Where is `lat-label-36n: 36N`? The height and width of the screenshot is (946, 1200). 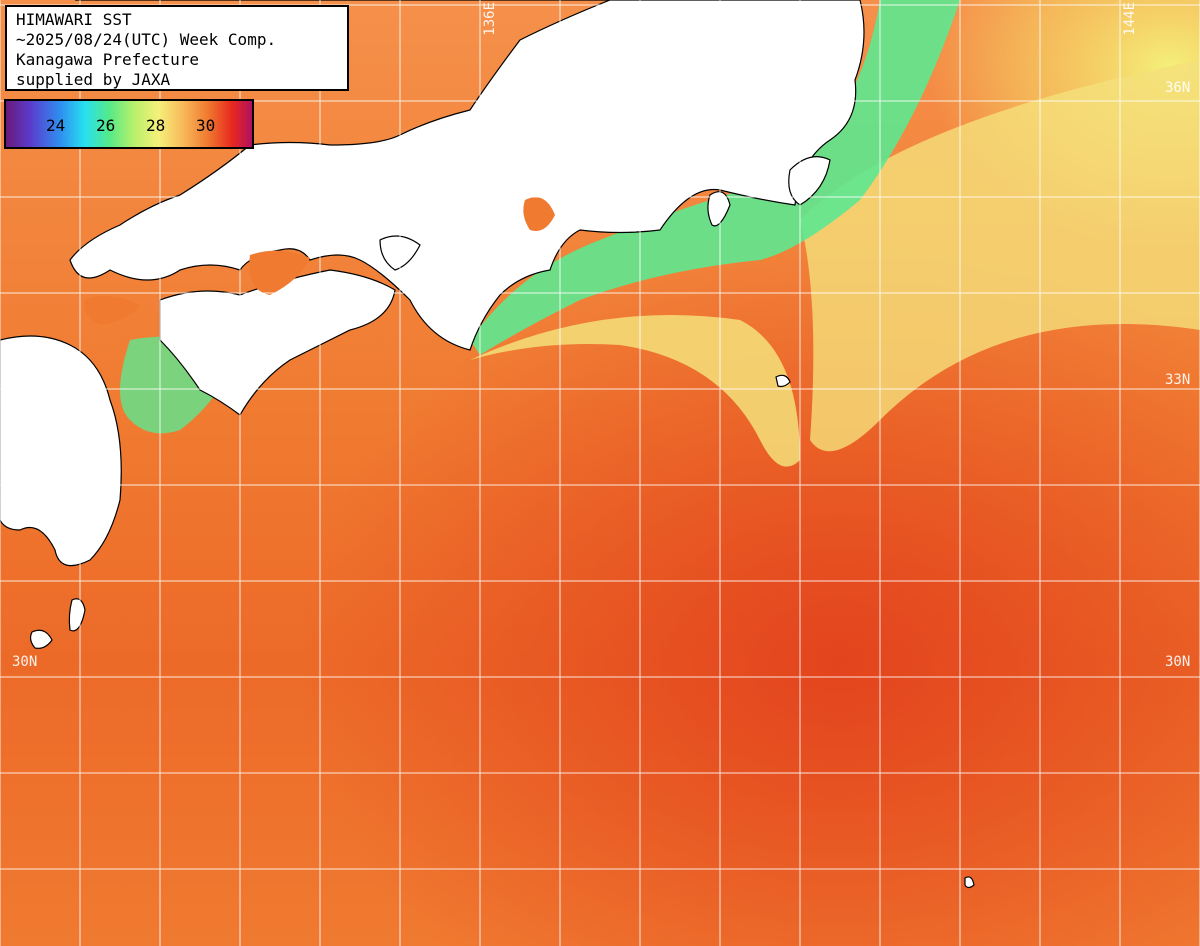
lat-label-36n: 36N is located at coordinates (1178, 88).